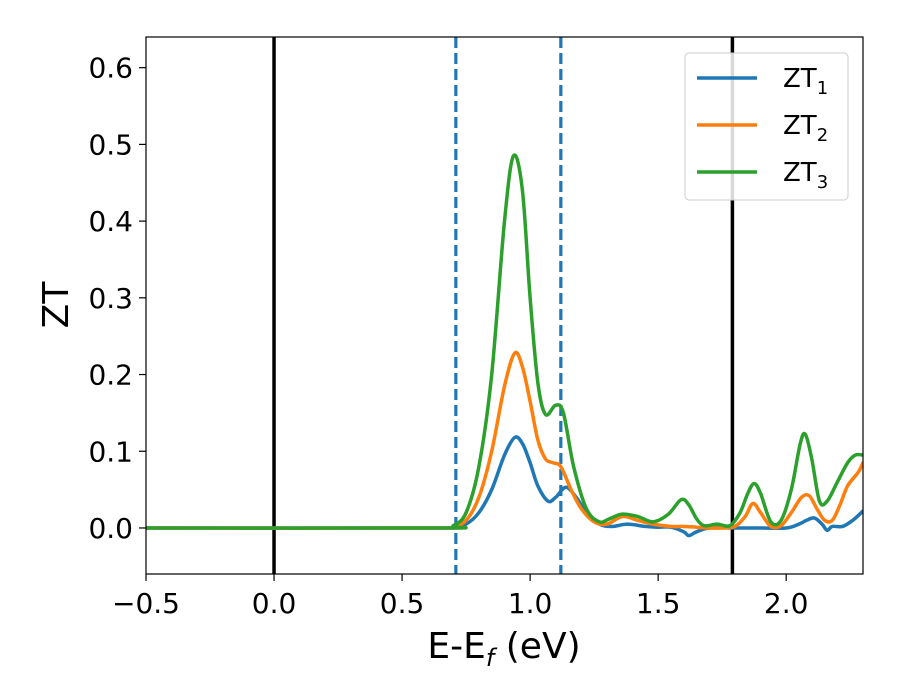 The width and height of the screenshot is (900, 700). I want to click on y-axis-ticks: 0.0 0.1 0.2 0.3 0.4 0.5 0.6, so click(117, 298).